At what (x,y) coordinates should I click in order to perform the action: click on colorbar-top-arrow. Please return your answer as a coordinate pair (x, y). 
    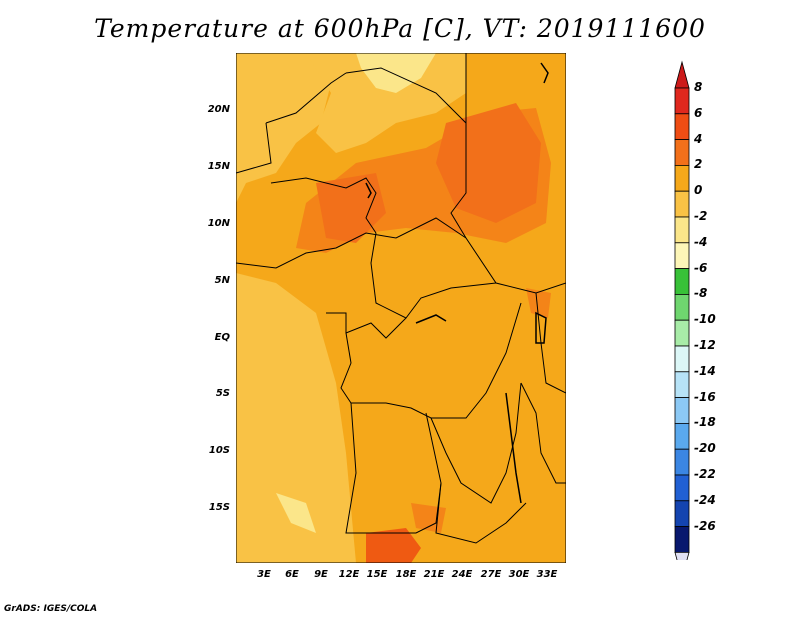
    Looking at the image, I should click on (682, 74).